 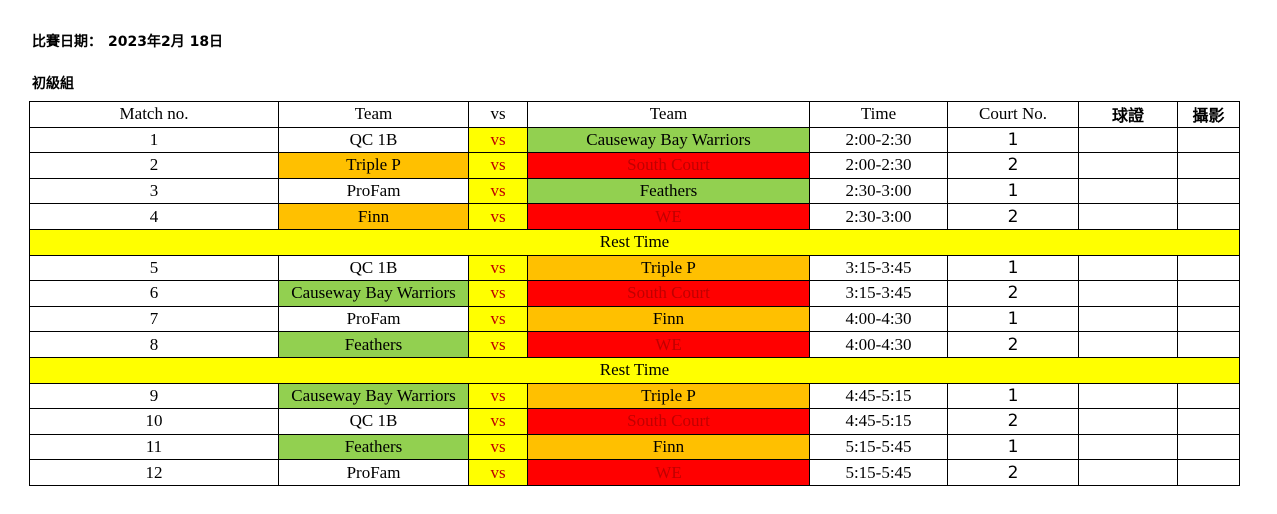 I want to click on team-2-cell: Causeway Bay Warriors, so click(x=668, y=140).